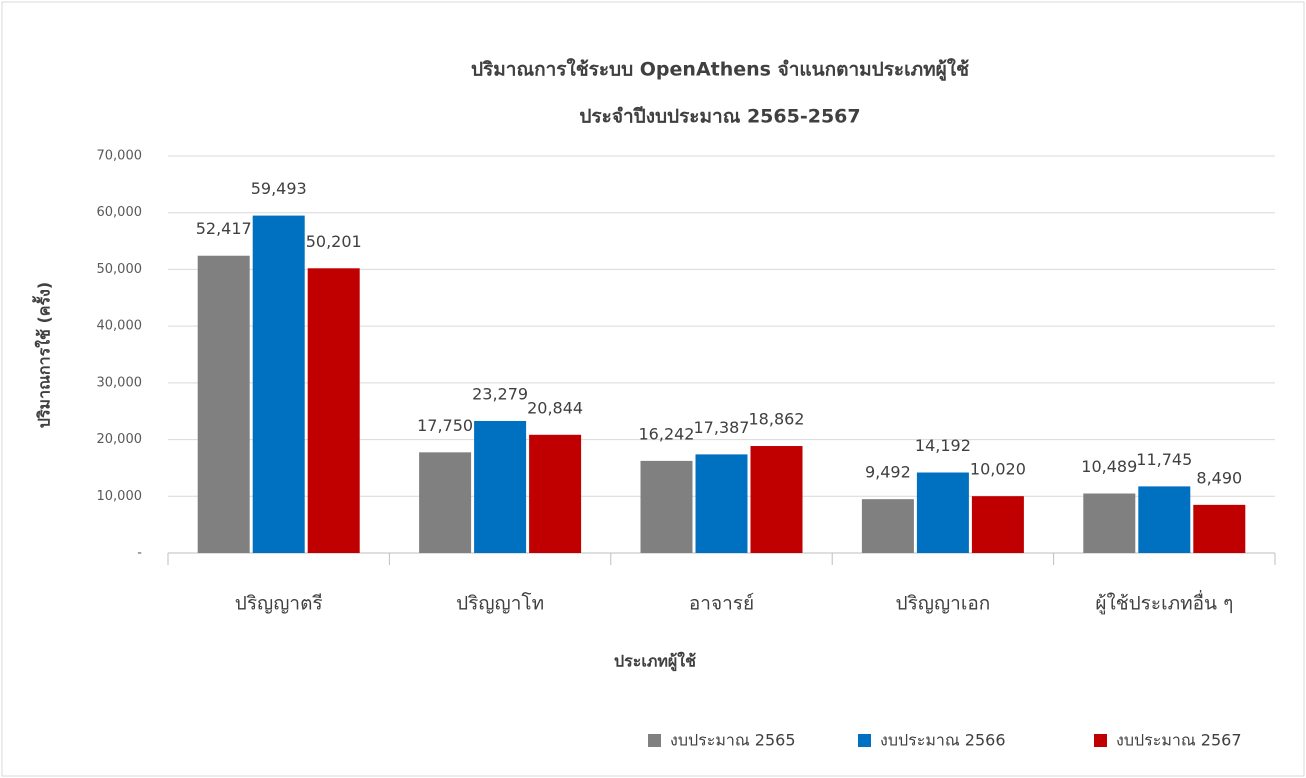 This screenshot has height=778, width=1306. I want to click on x-tick-label: ผู้ใช้ประเภทอื่น ๆ, so click(1164, 602).